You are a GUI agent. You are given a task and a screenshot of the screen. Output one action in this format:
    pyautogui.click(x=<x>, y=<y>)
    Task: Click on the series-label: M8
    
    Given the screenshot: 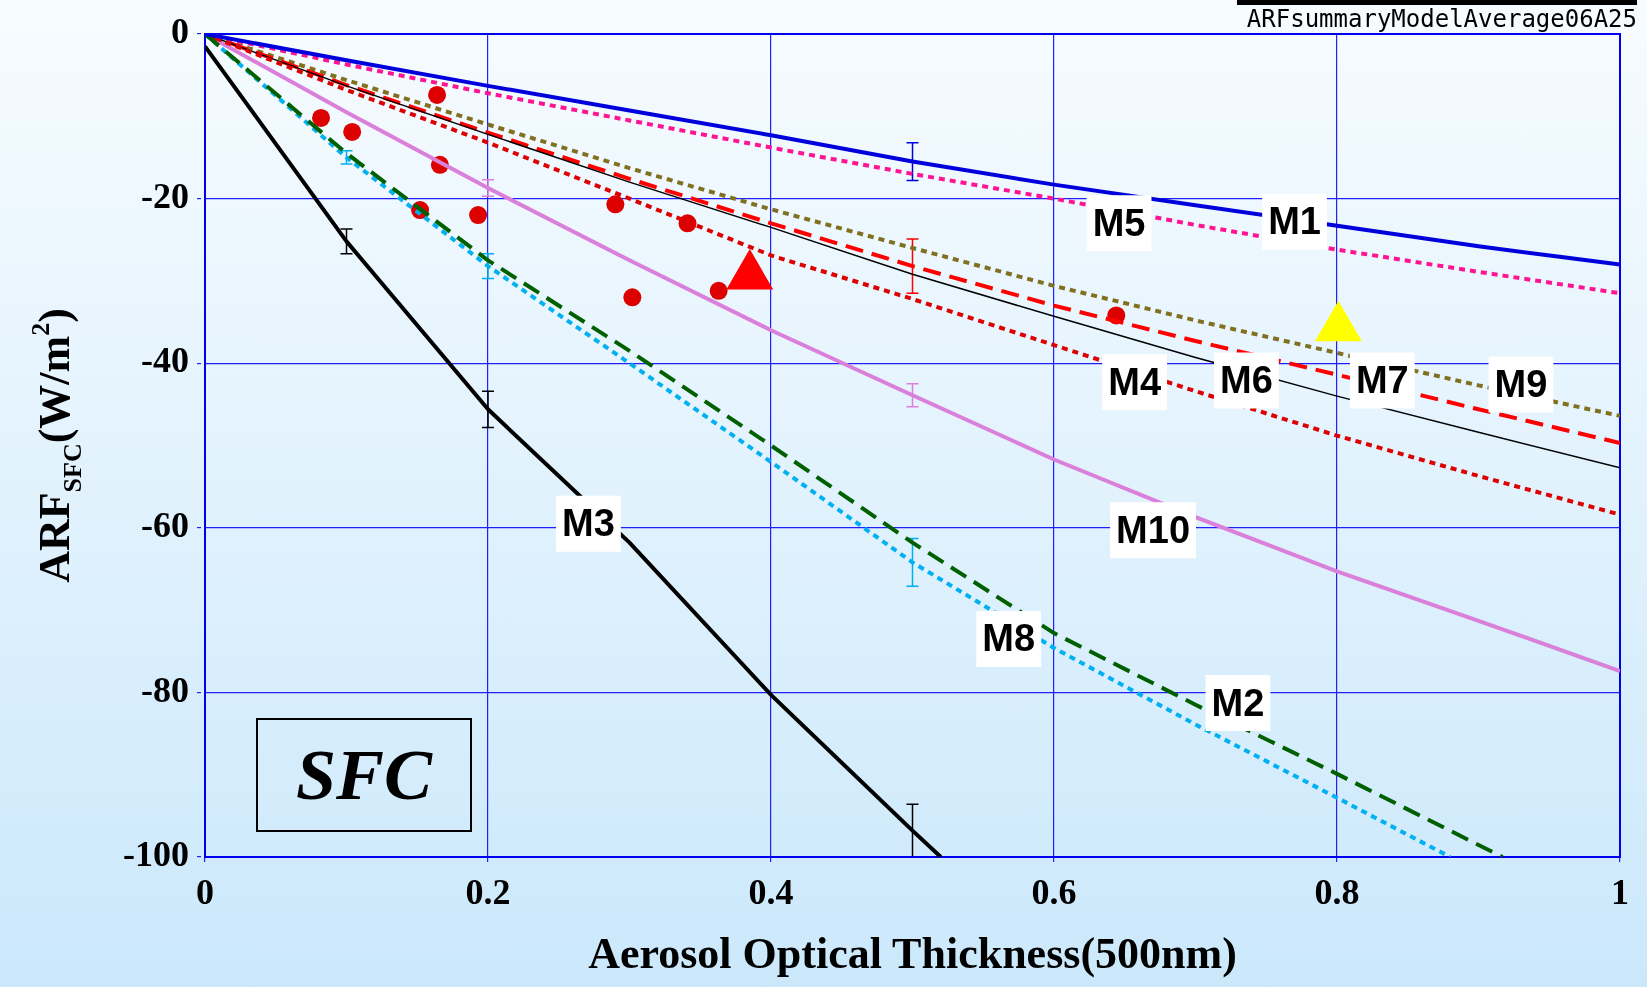 What is the action you would take?
    pyautogui.click(x=1009, y=638)
    